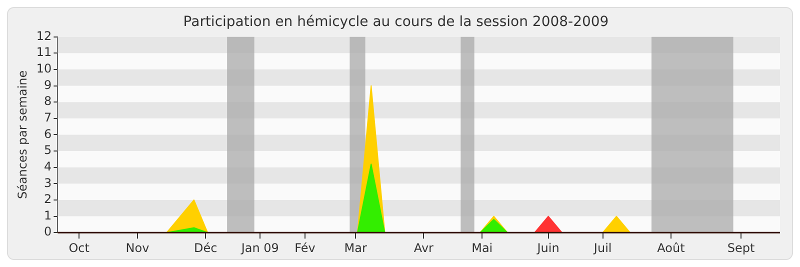 This screenshot has height=267, width=800. I want to click on x-tick-label: Nov, so click(138, 247).